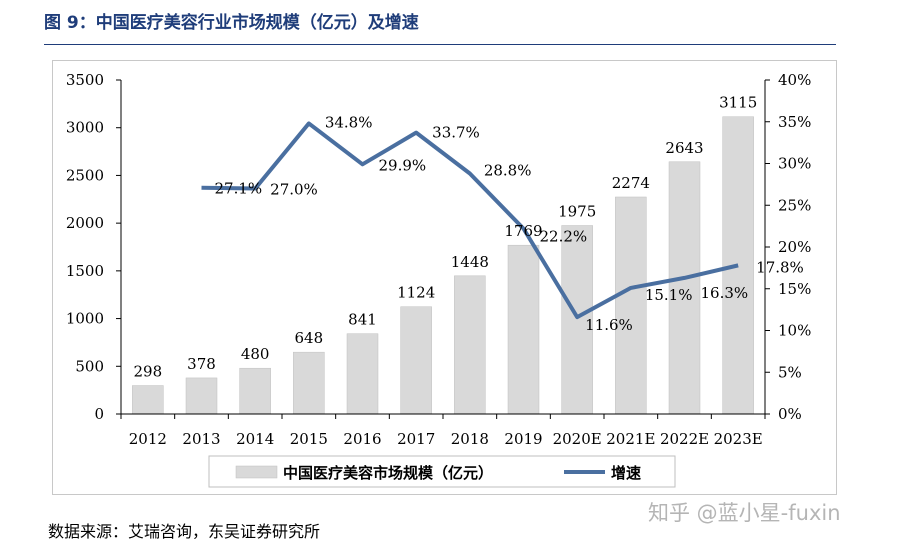  Describe the element at coordinates (201, 396) in the screenshot. I see `bar-2013` at that location.